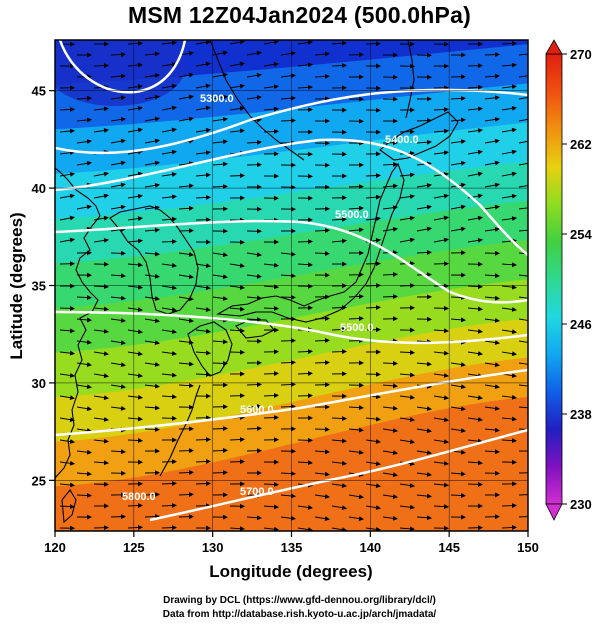 The width and height of the screenshot is (599, 625). Describe the element at coordinates (154, 260) in the screenshot. I see `korea-coast` at that location.